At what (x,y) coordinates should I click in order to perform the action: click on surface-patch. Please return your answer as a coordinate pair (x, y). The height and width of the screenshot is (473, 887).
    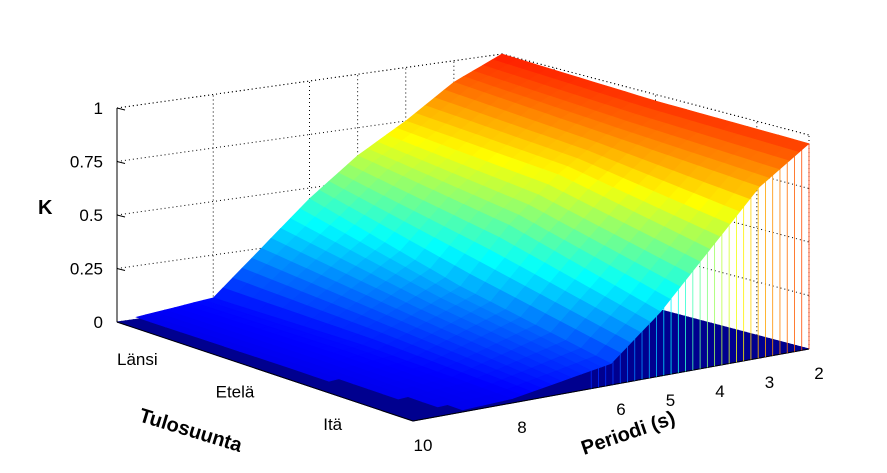
    Looking at the image, I should click on (460, 406).